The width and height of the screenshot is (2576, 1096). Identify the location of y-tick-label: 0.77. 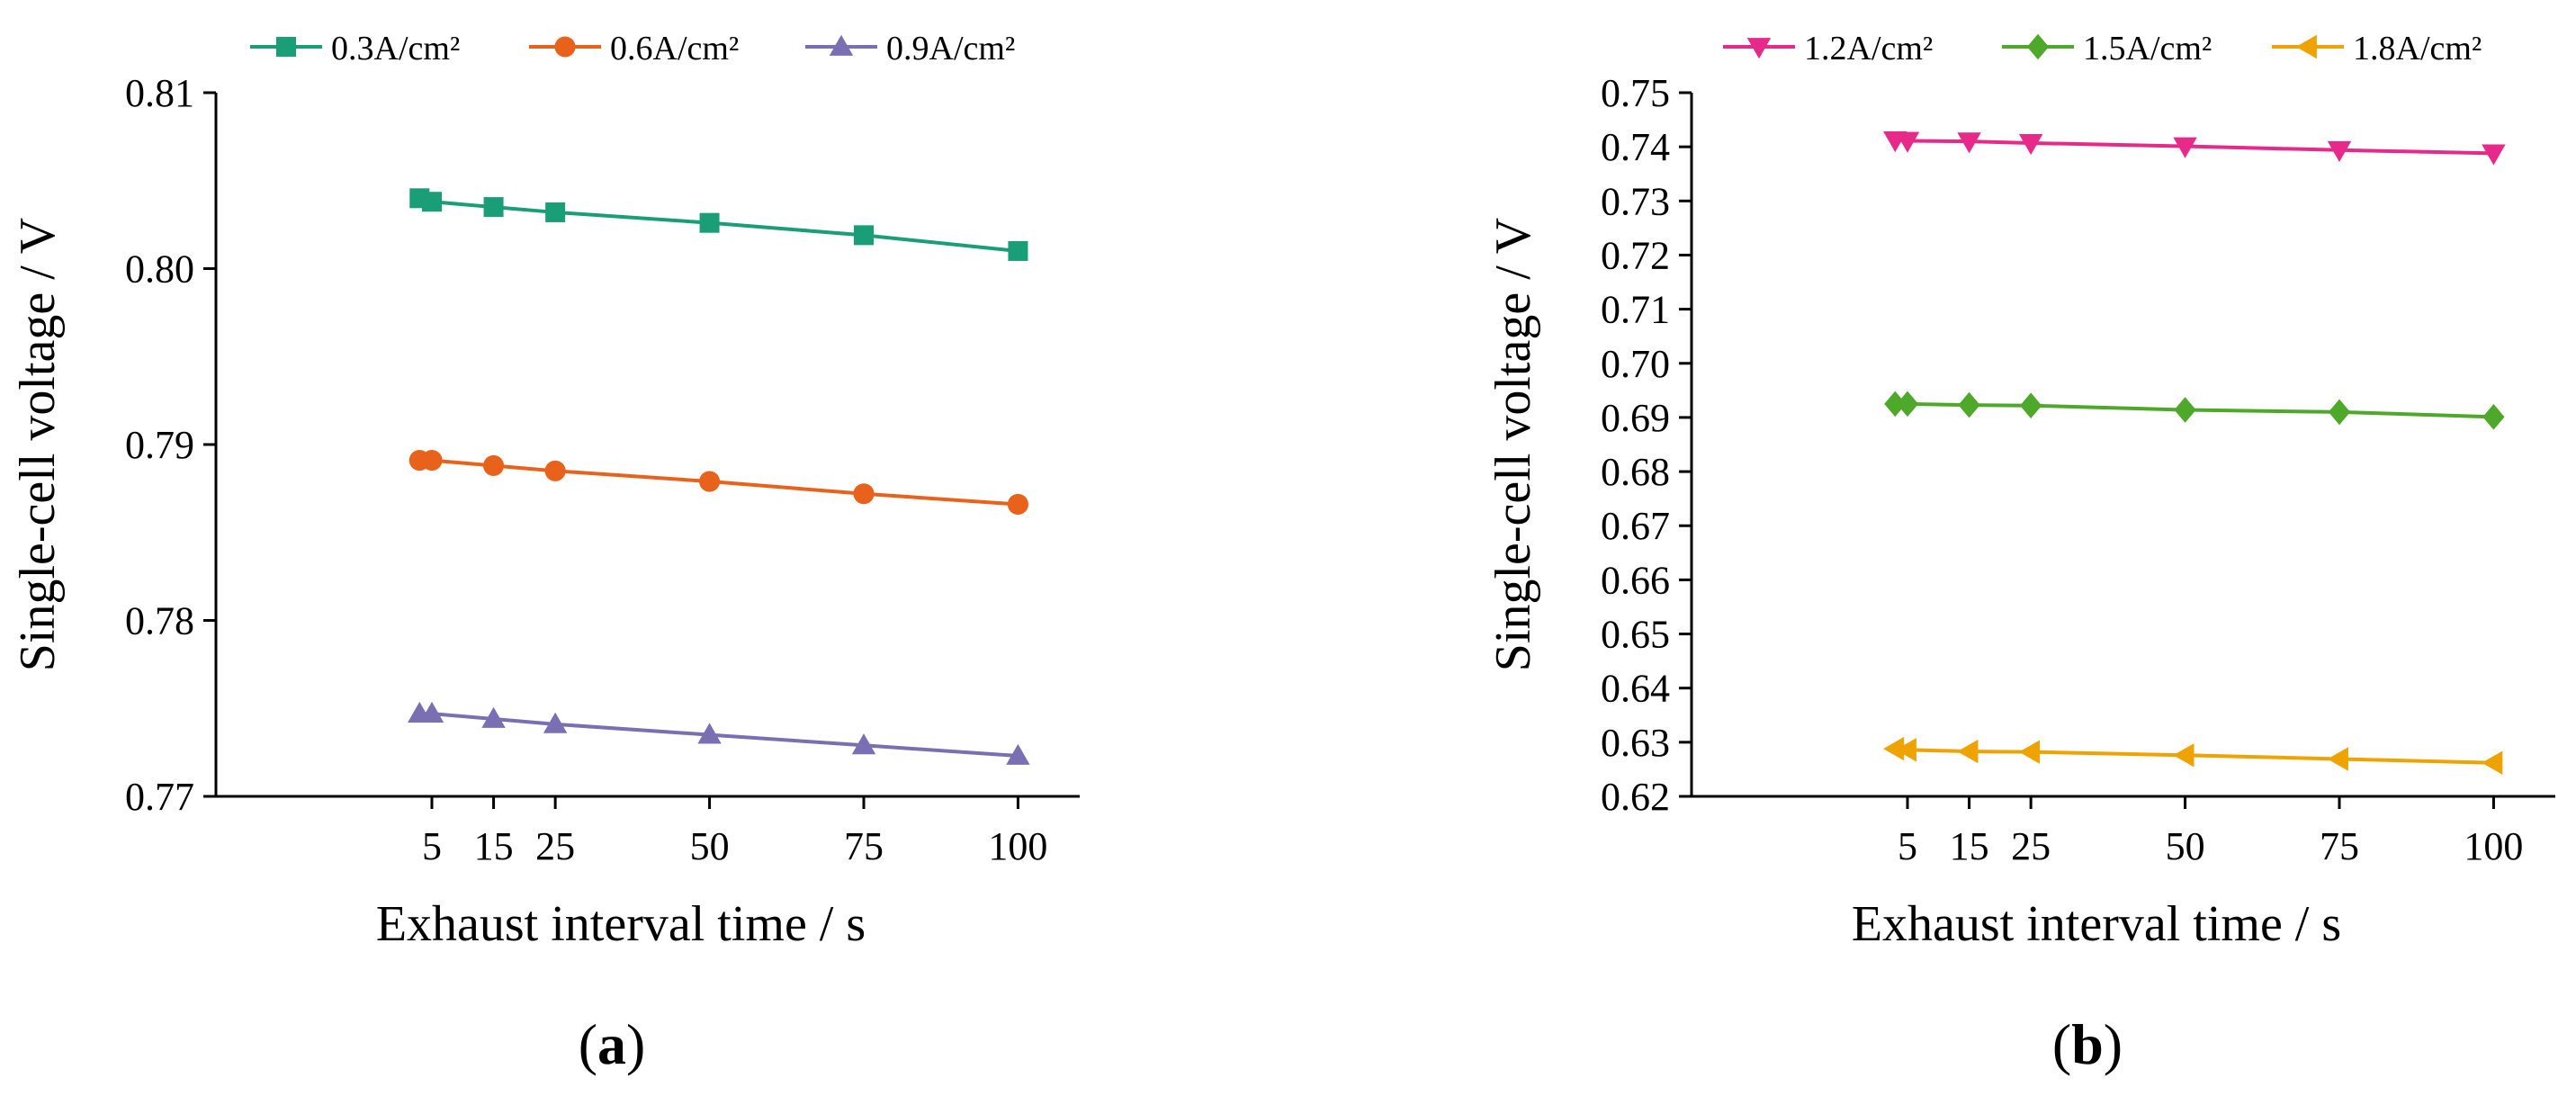
(160, 797).